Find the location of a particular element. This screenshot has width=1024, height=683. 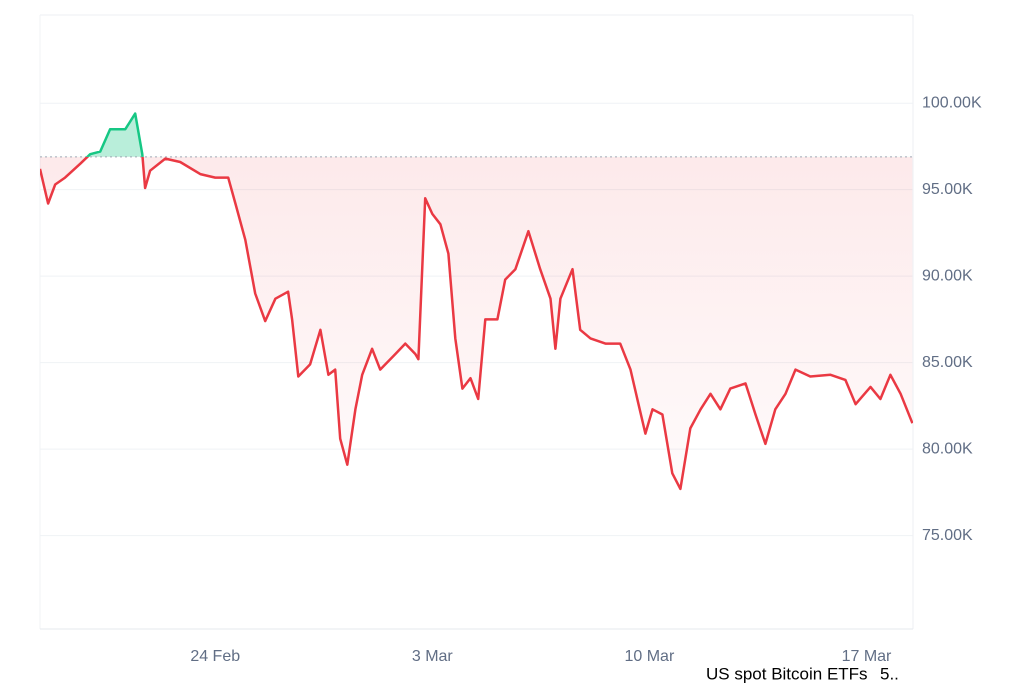

x-tick-label: 24 Feb is located at coordinates (215, 656).